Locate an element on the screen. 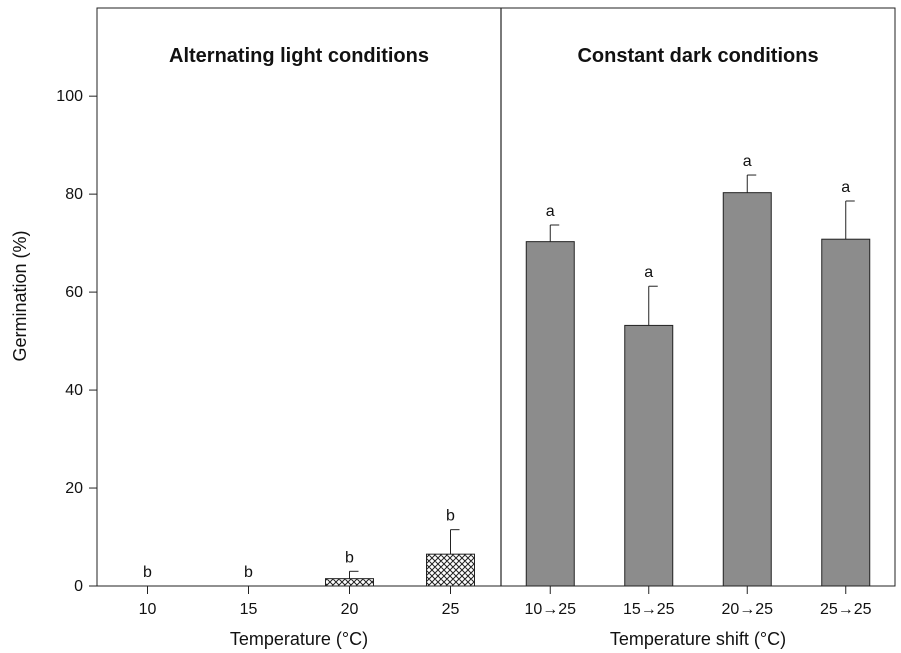 This screenshot has width=901, height=653. x-tick-label: 25 is located at coordinates (451, 609).